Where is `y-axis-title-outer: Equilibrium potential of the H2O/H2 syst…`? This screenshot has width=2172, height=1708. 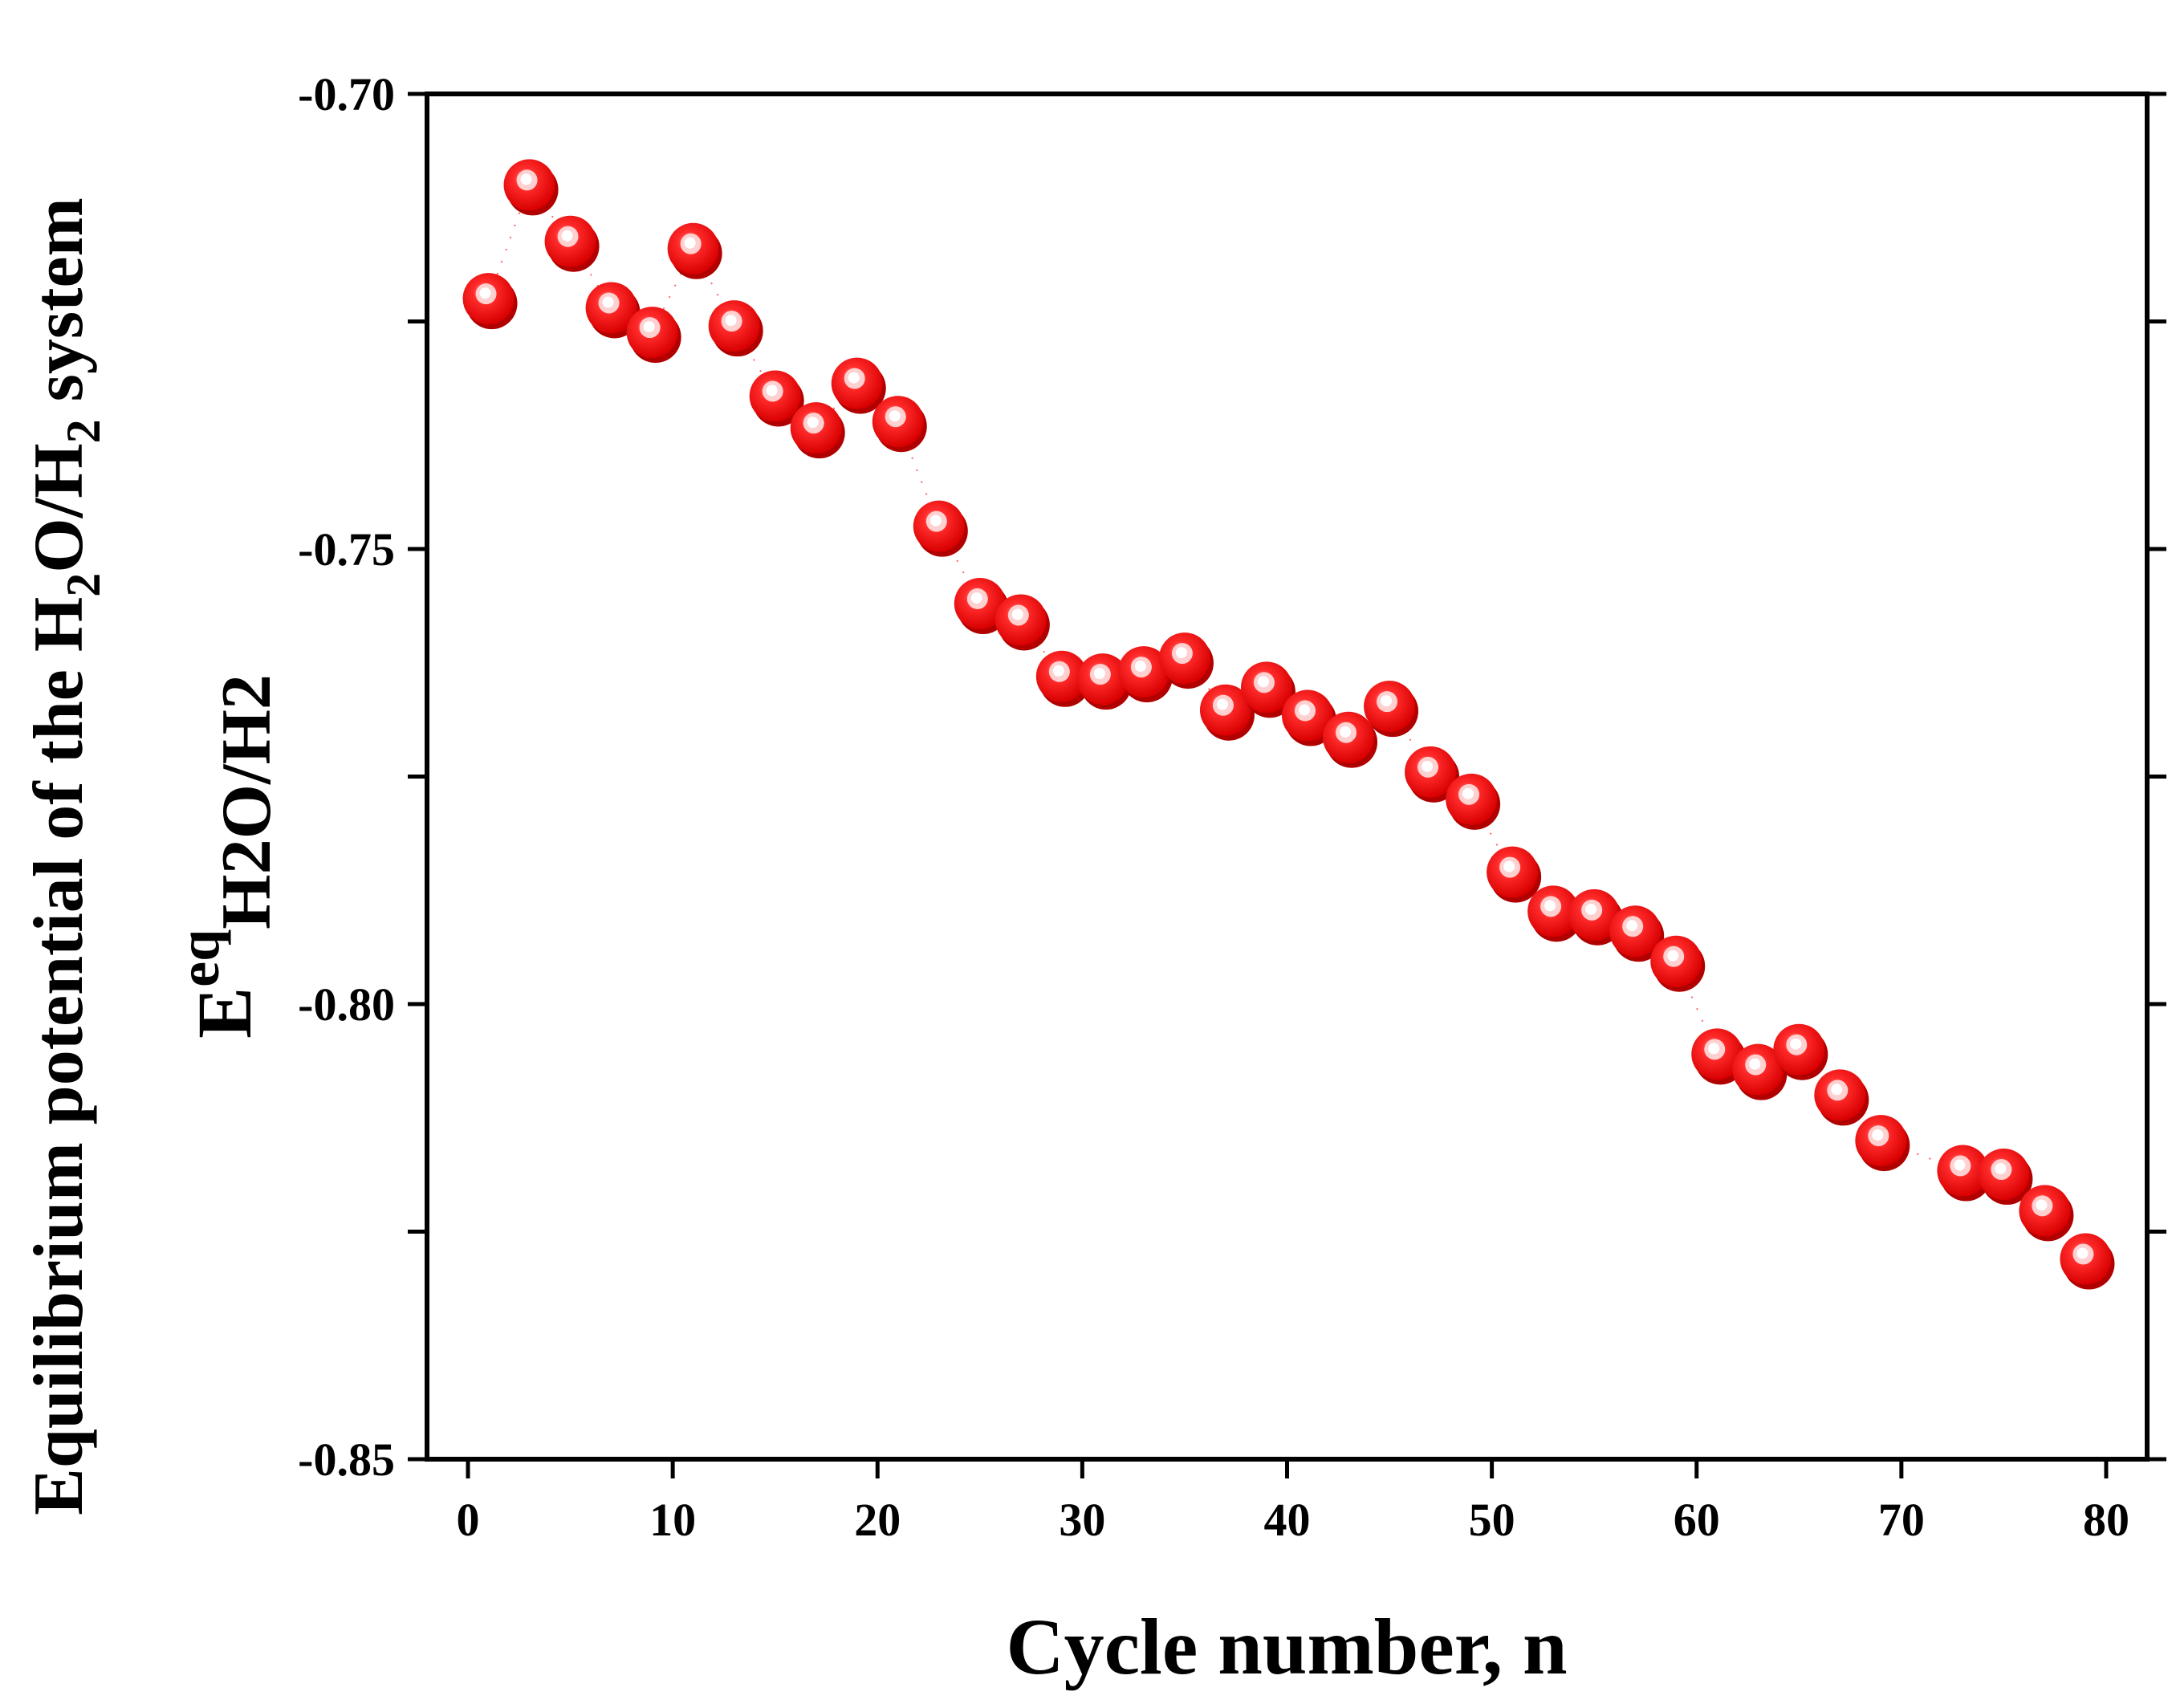 y-axis-title-outer: Equilibrium potential of the H2O/H2 syst… is located at coordinates (65, 856).